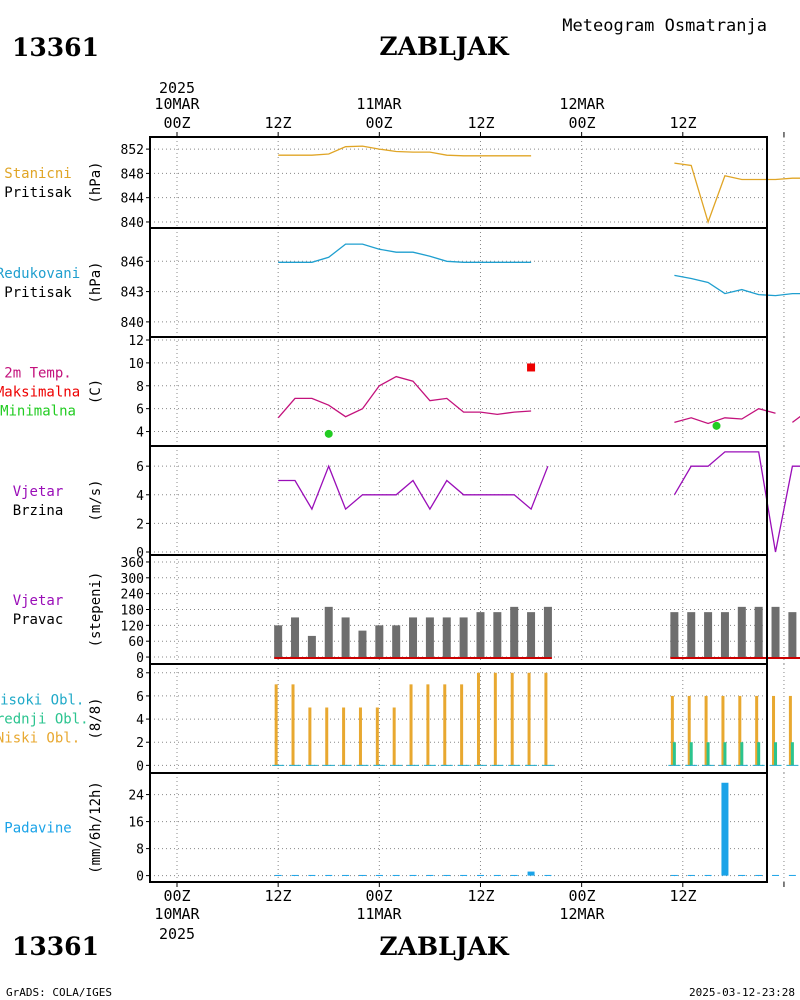 The height and width of the screenshot is (1000, 800). What do you see at coordinates (582, 104) in the screenshot?
I see `top-day-label-3: 12MAR` at bounding box center [582, 104].